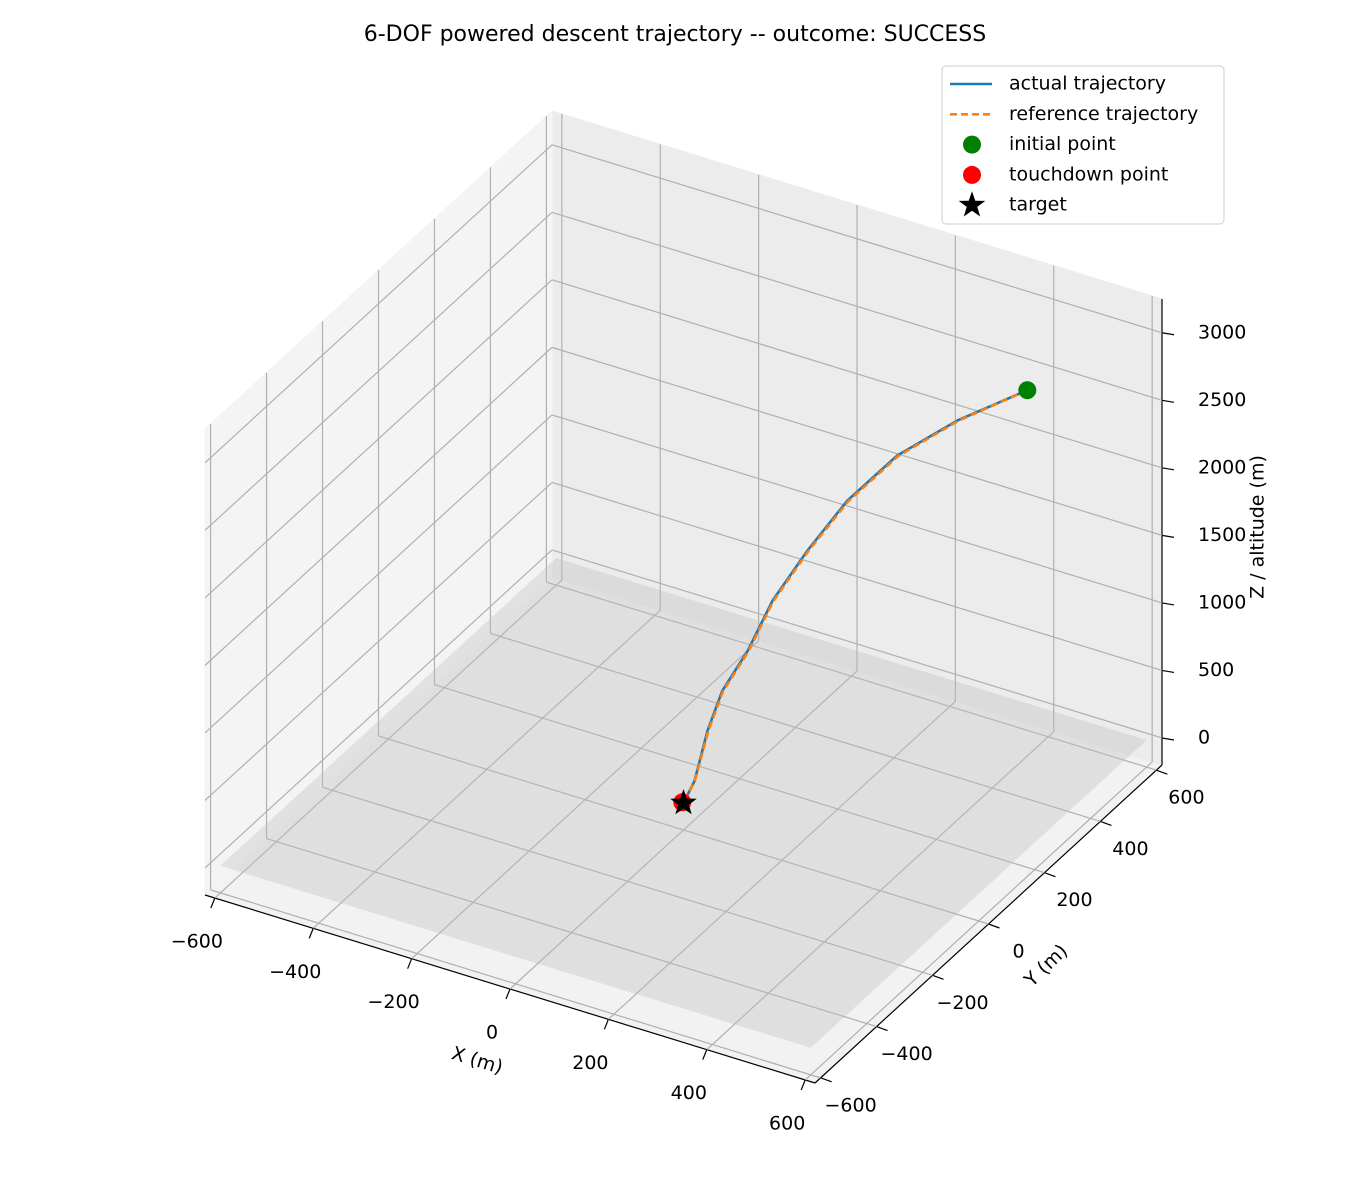 The image size is (1350, 1200). Describe the element at coordinates (1103, 114) in the screenshot. I see `legend-label: reference trajectory` at that location.